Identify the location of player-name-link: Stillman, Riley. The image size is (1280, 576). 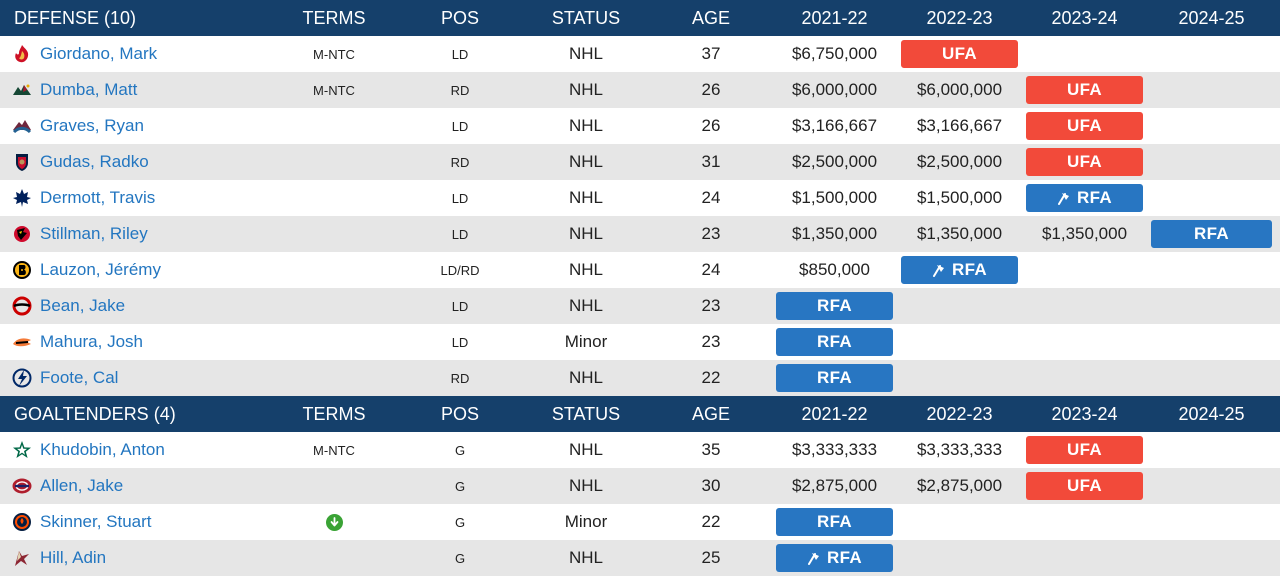
(94, 233).